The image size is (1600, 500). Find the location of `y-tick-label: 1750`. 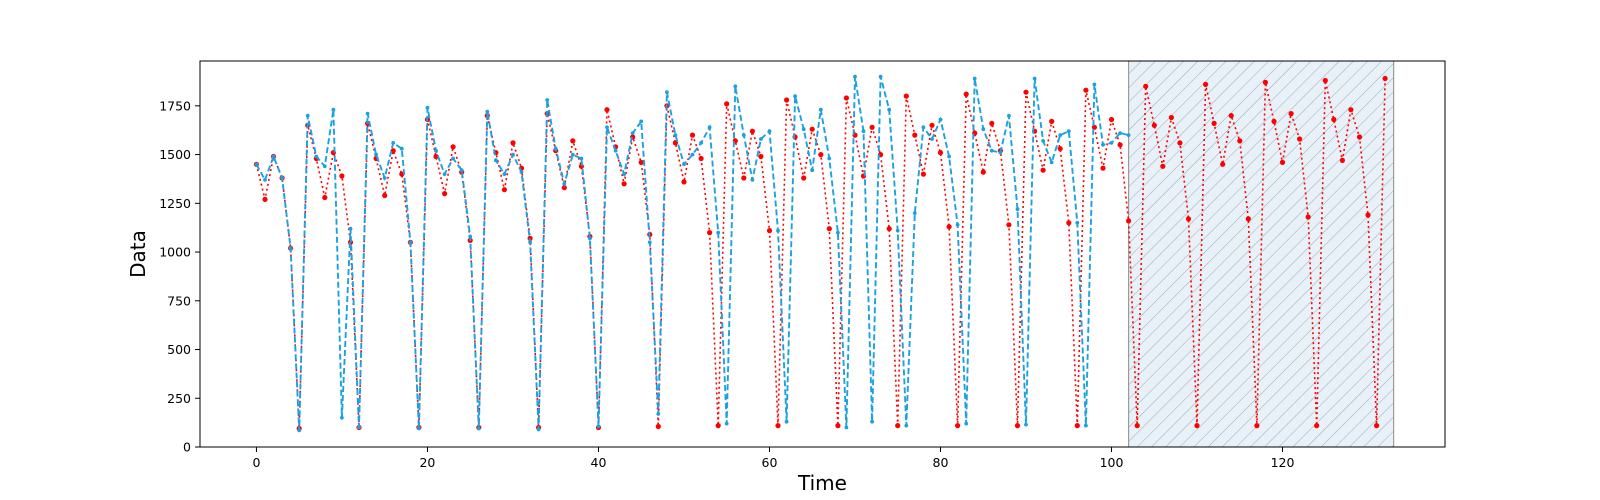

y-tick-label: 1750 is located at coordinates (175, 105).